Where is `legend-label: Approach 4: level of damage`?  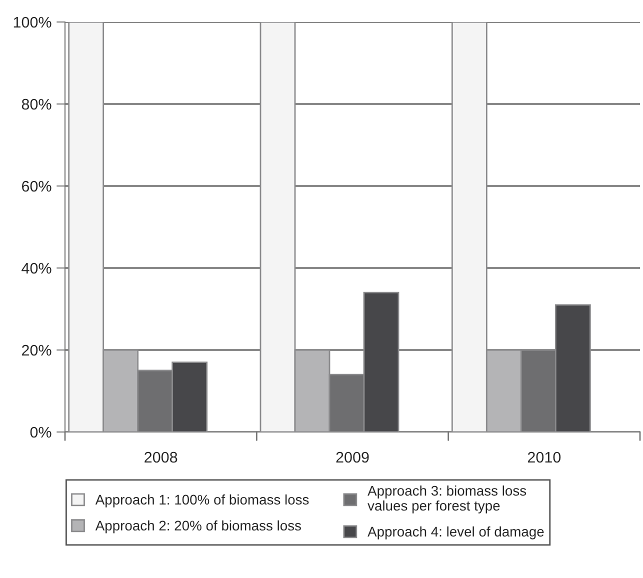 legend-label: Approach 4: level of damage is located at coordinates (456, 533).